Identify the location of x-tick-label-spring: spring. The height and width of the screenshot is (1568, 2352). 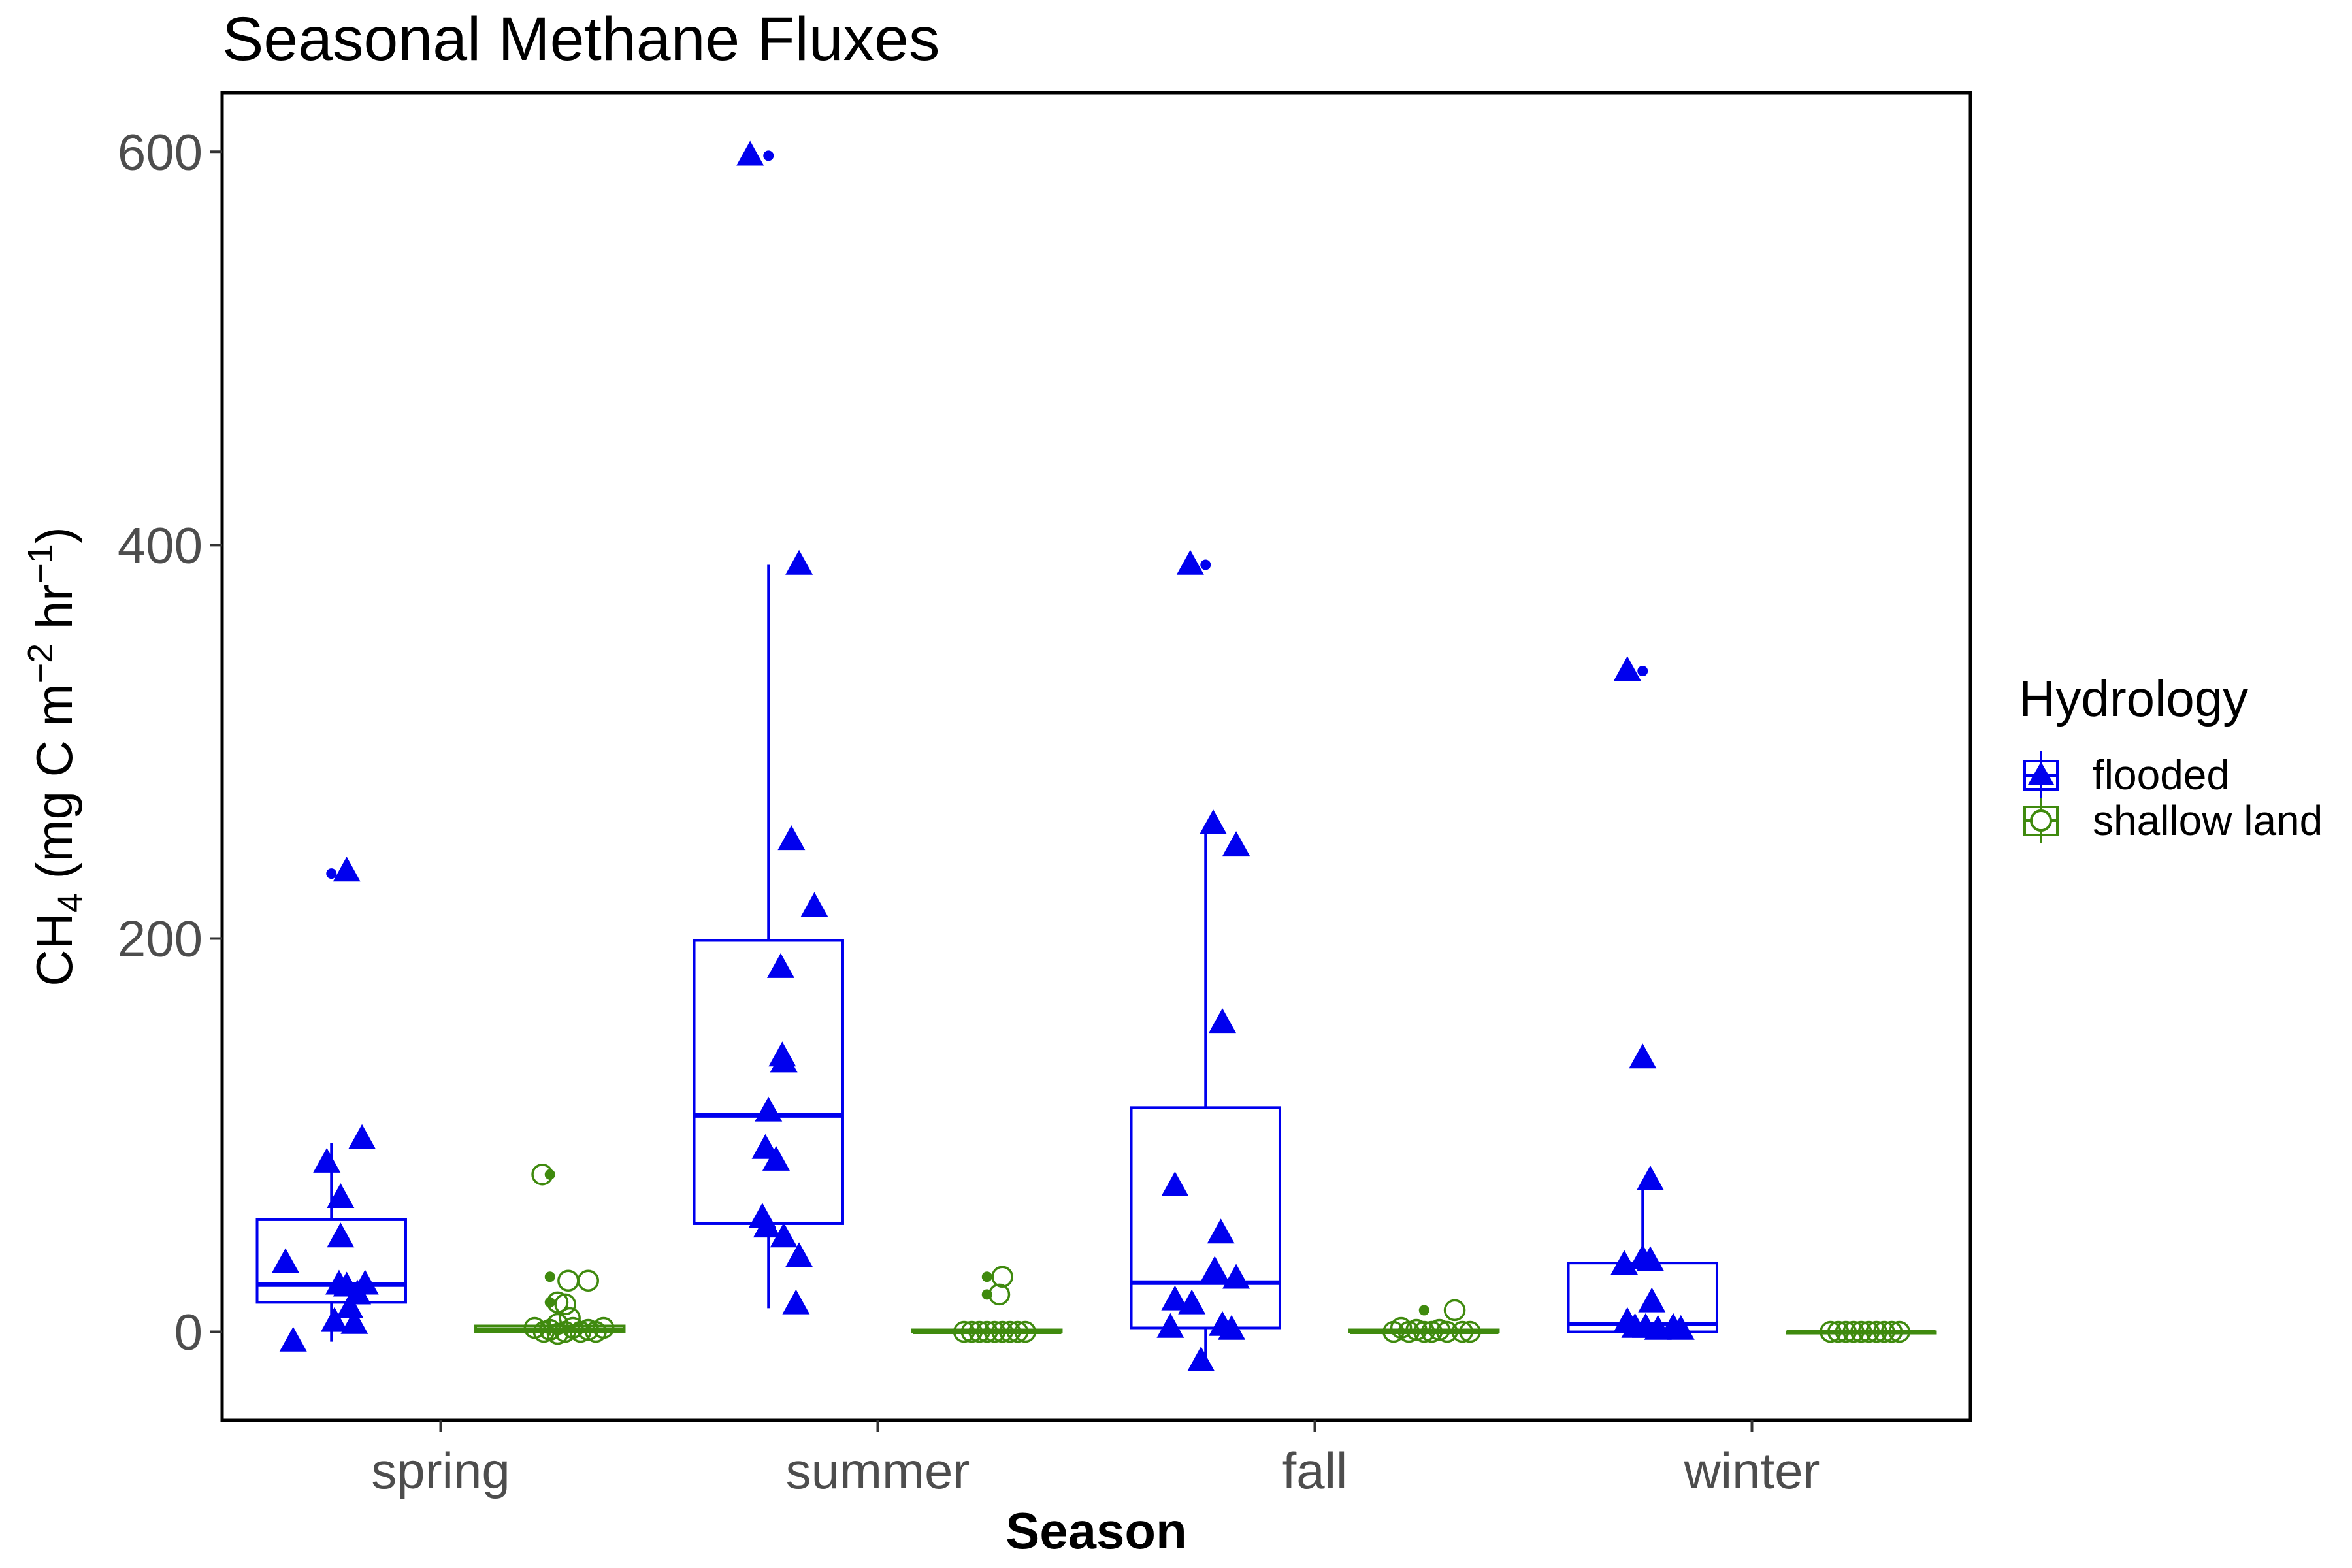
(440, 1470).